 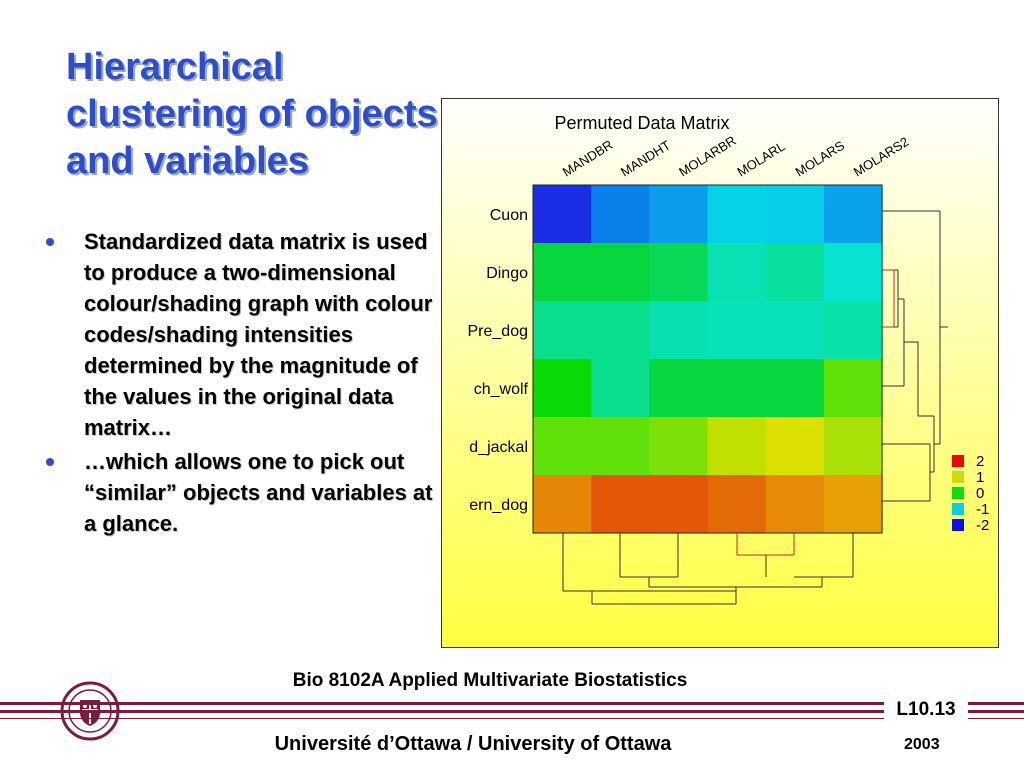 What do you see at coordinates (512, 703) in the screenshot?
I see `footer-rule-top` at bounding box center [512, 703].